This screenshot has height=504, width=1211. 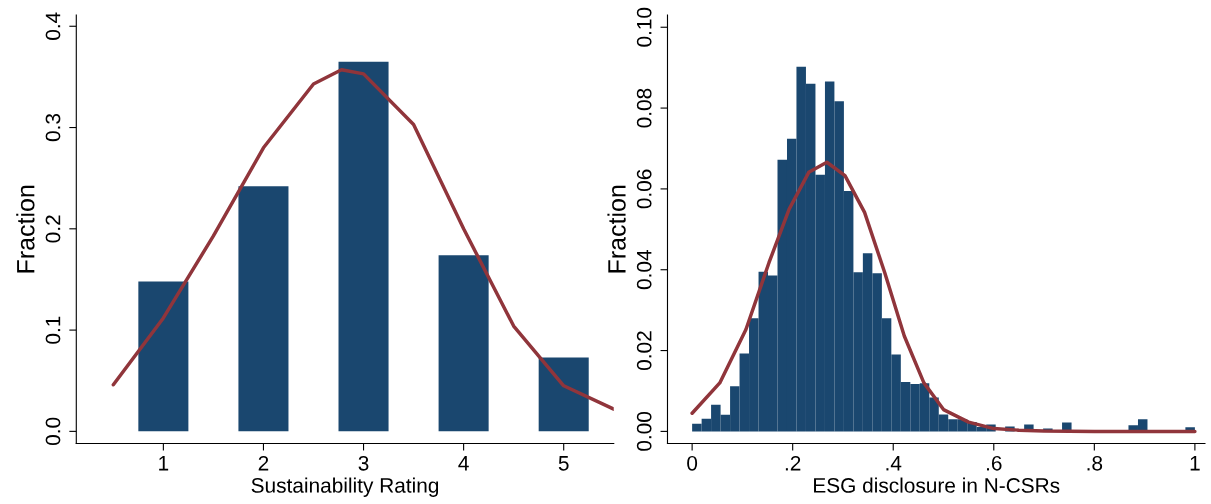 I want to click on y-tick-label: 0.06, so click(x=644, y=189).